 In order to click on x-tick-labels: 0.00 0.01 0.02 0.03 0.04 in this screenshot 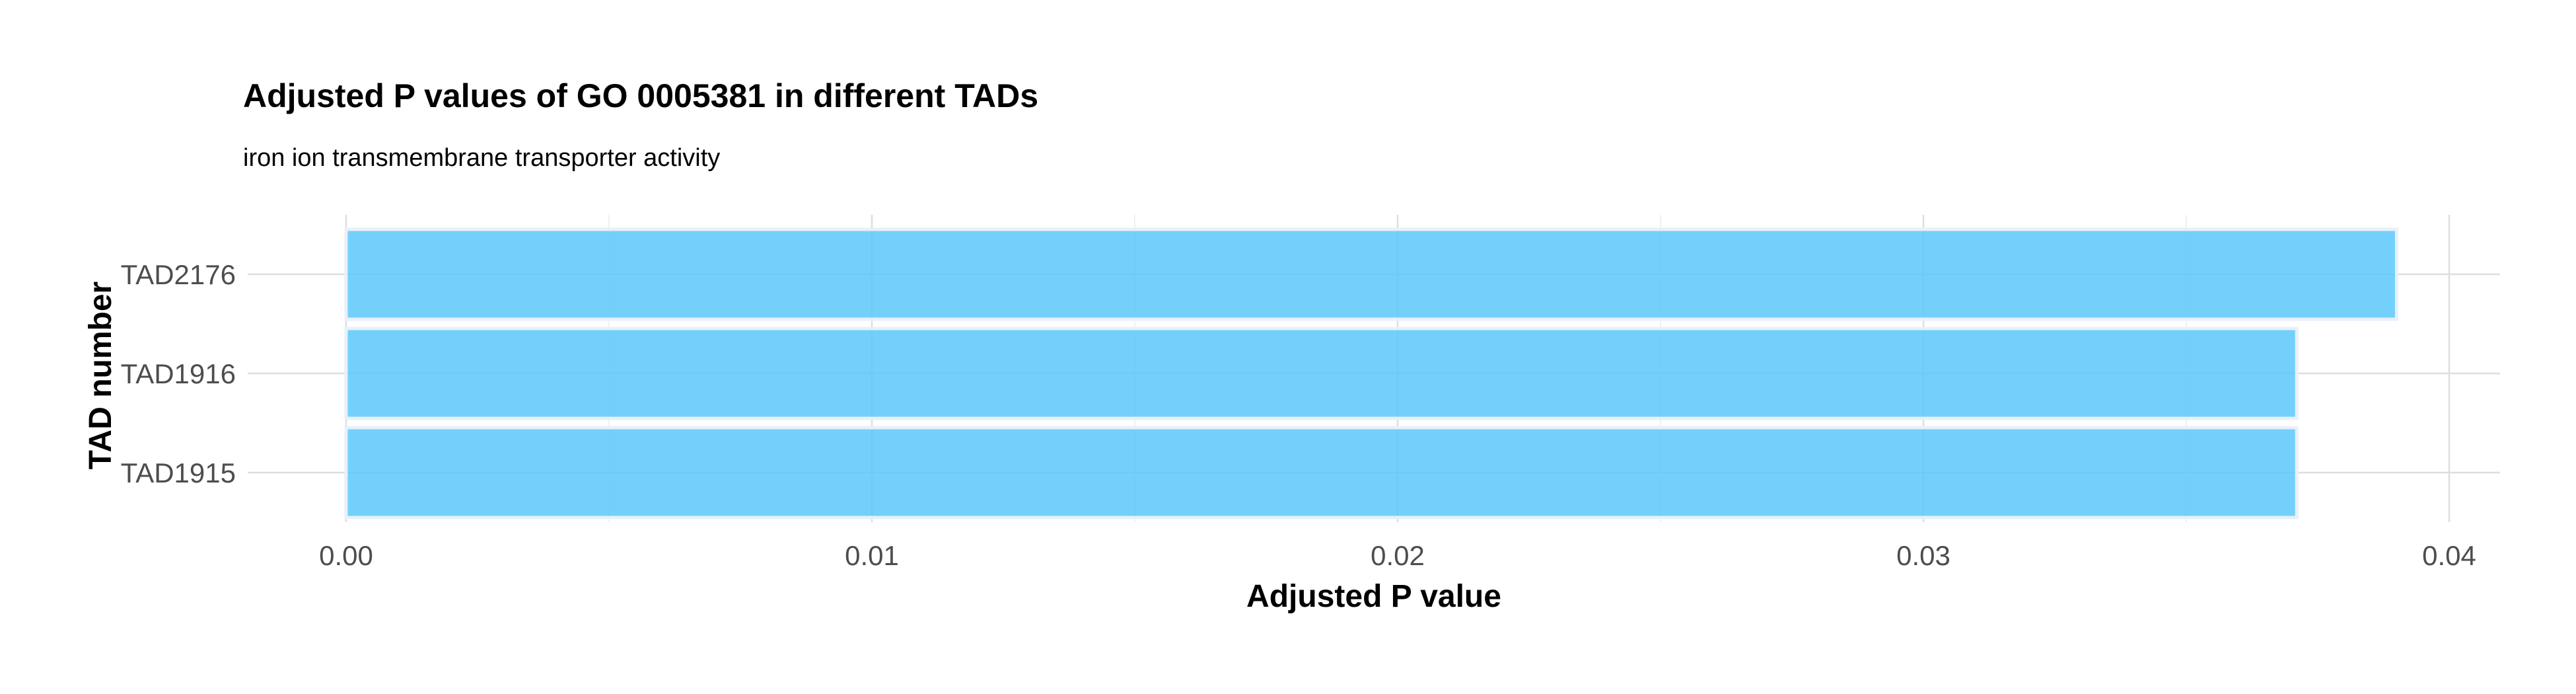, I will do `click(1398, 555)`.